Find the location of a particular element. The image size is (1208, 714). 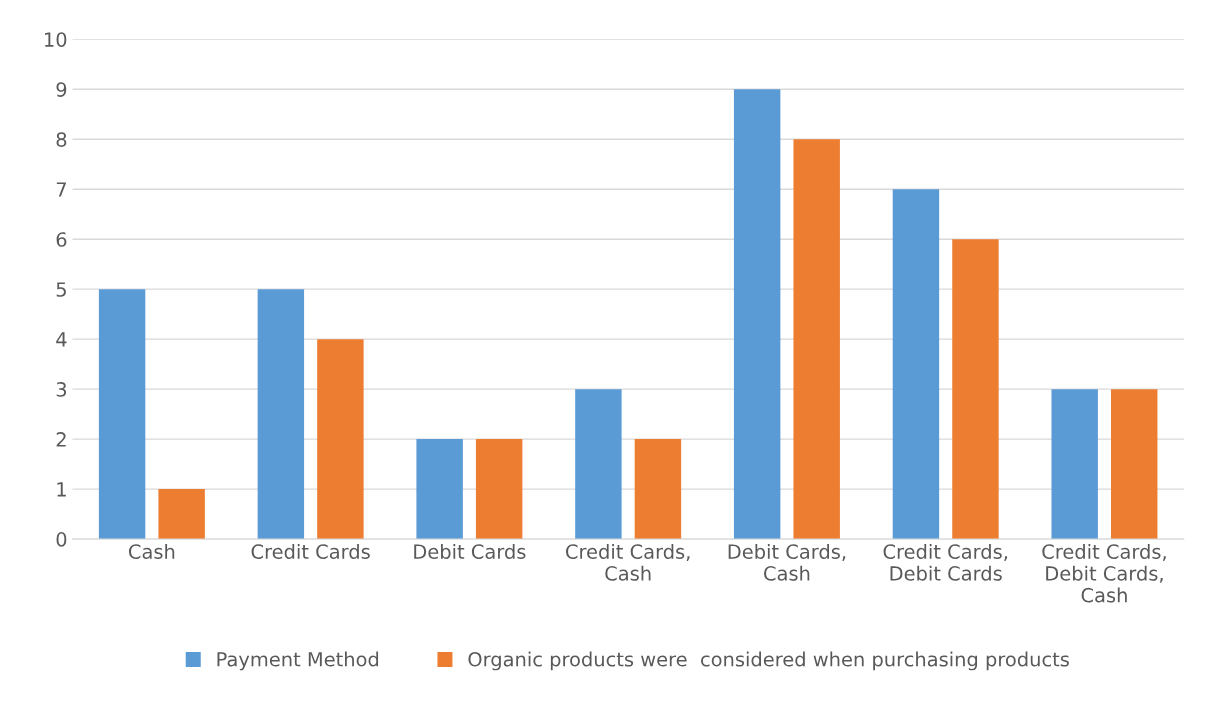

legend-label: Organic products were considered when purchasing products is located at coordinates (768, 661).